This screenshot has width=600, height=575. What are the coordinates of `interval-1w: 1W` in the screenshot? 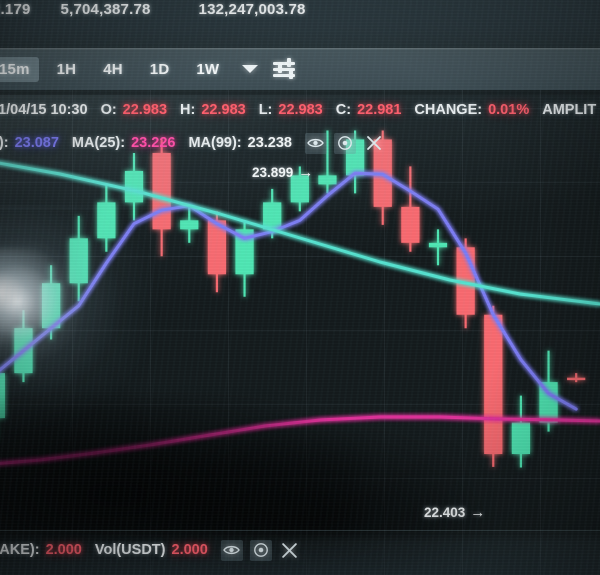 It's located at (208, 69).